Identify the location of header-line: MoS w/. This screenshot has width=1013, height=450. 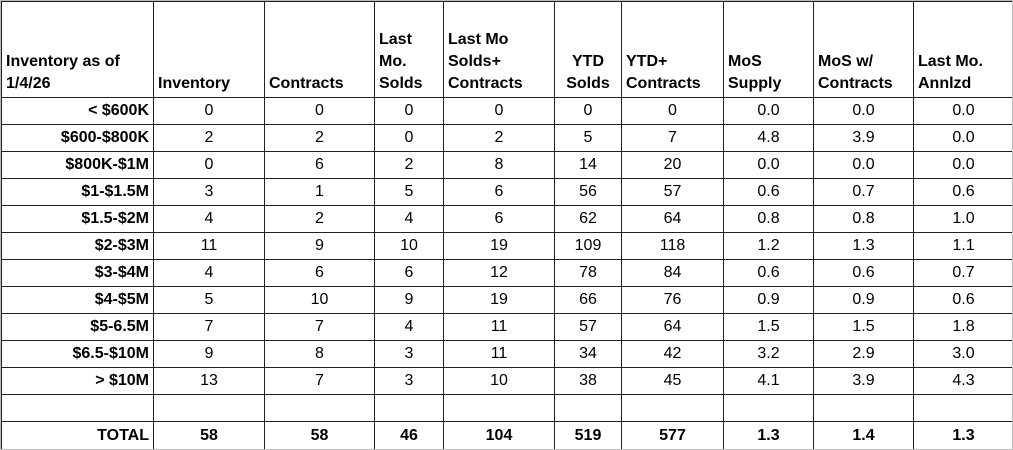
(846, 61).